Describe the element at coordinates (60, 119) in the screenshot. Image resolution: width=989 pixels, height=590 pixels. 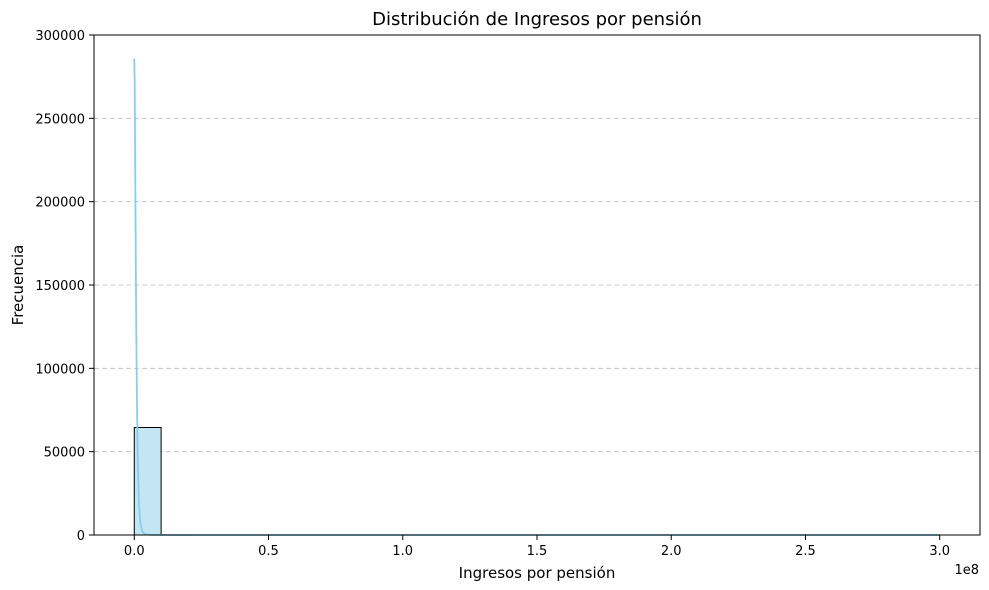
I see `y-tick-label: 250000` at that location.